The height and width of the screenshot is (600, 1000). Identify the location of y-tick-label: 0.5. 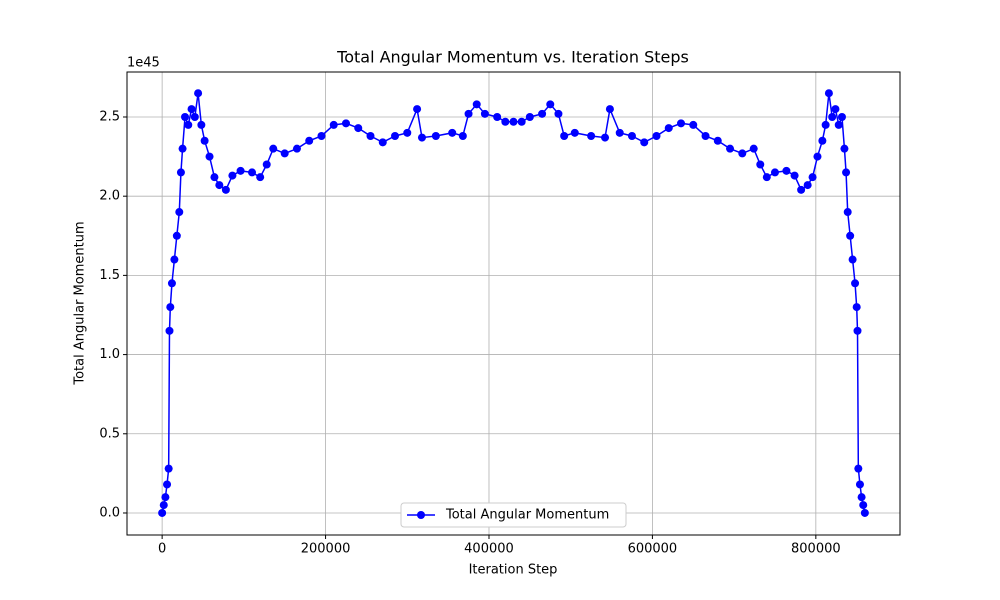
(109, 433).